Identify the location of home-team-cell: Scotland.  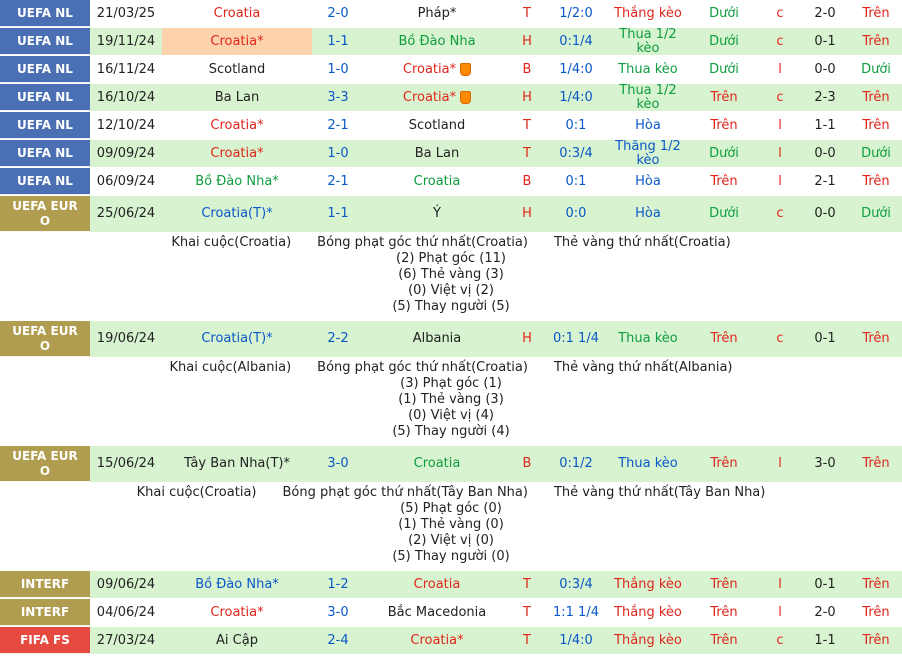
(237, 69).